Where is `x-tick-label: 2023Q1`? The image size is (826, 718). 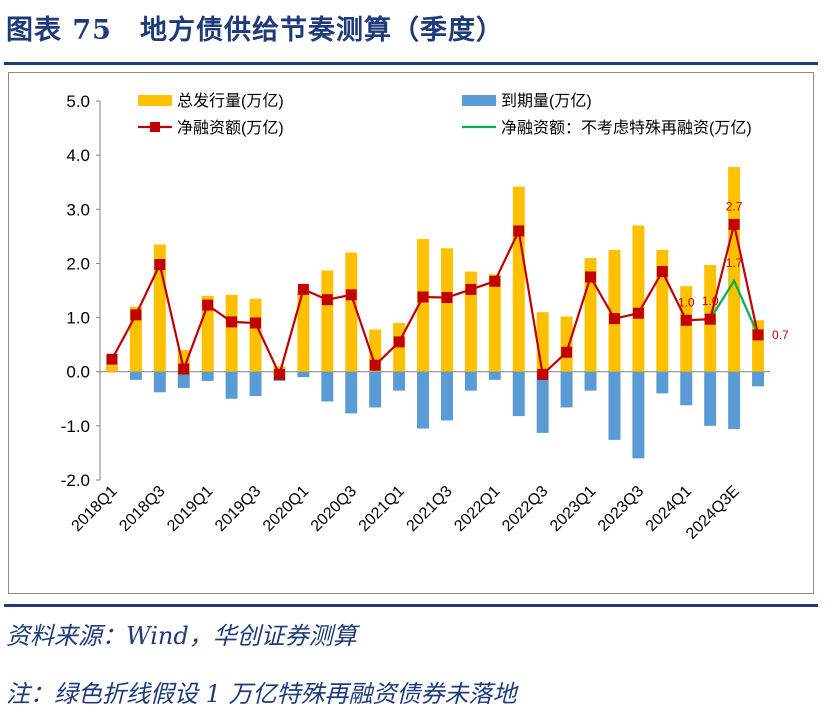 x-tick-label: 2023Q1 is located at coordinates (573, 509).